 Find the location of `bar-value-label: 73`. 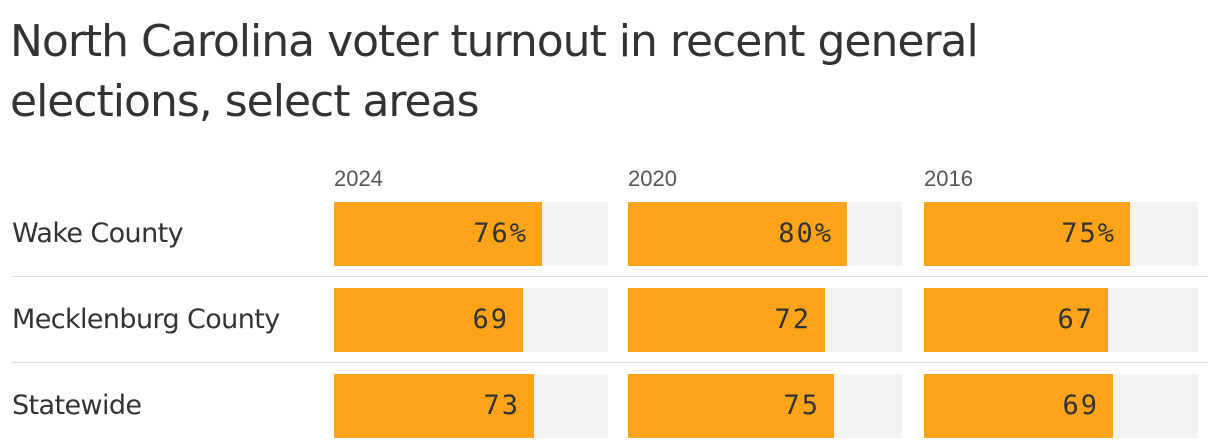

bar-value-label: 73 is located at coordinates (501, 405).